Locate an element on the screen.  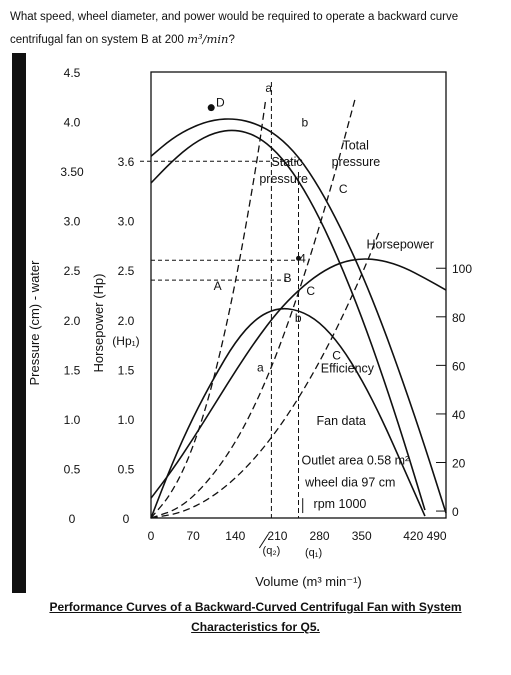
efficiency-tick-label: 0 is located at coordinates (455, 512).